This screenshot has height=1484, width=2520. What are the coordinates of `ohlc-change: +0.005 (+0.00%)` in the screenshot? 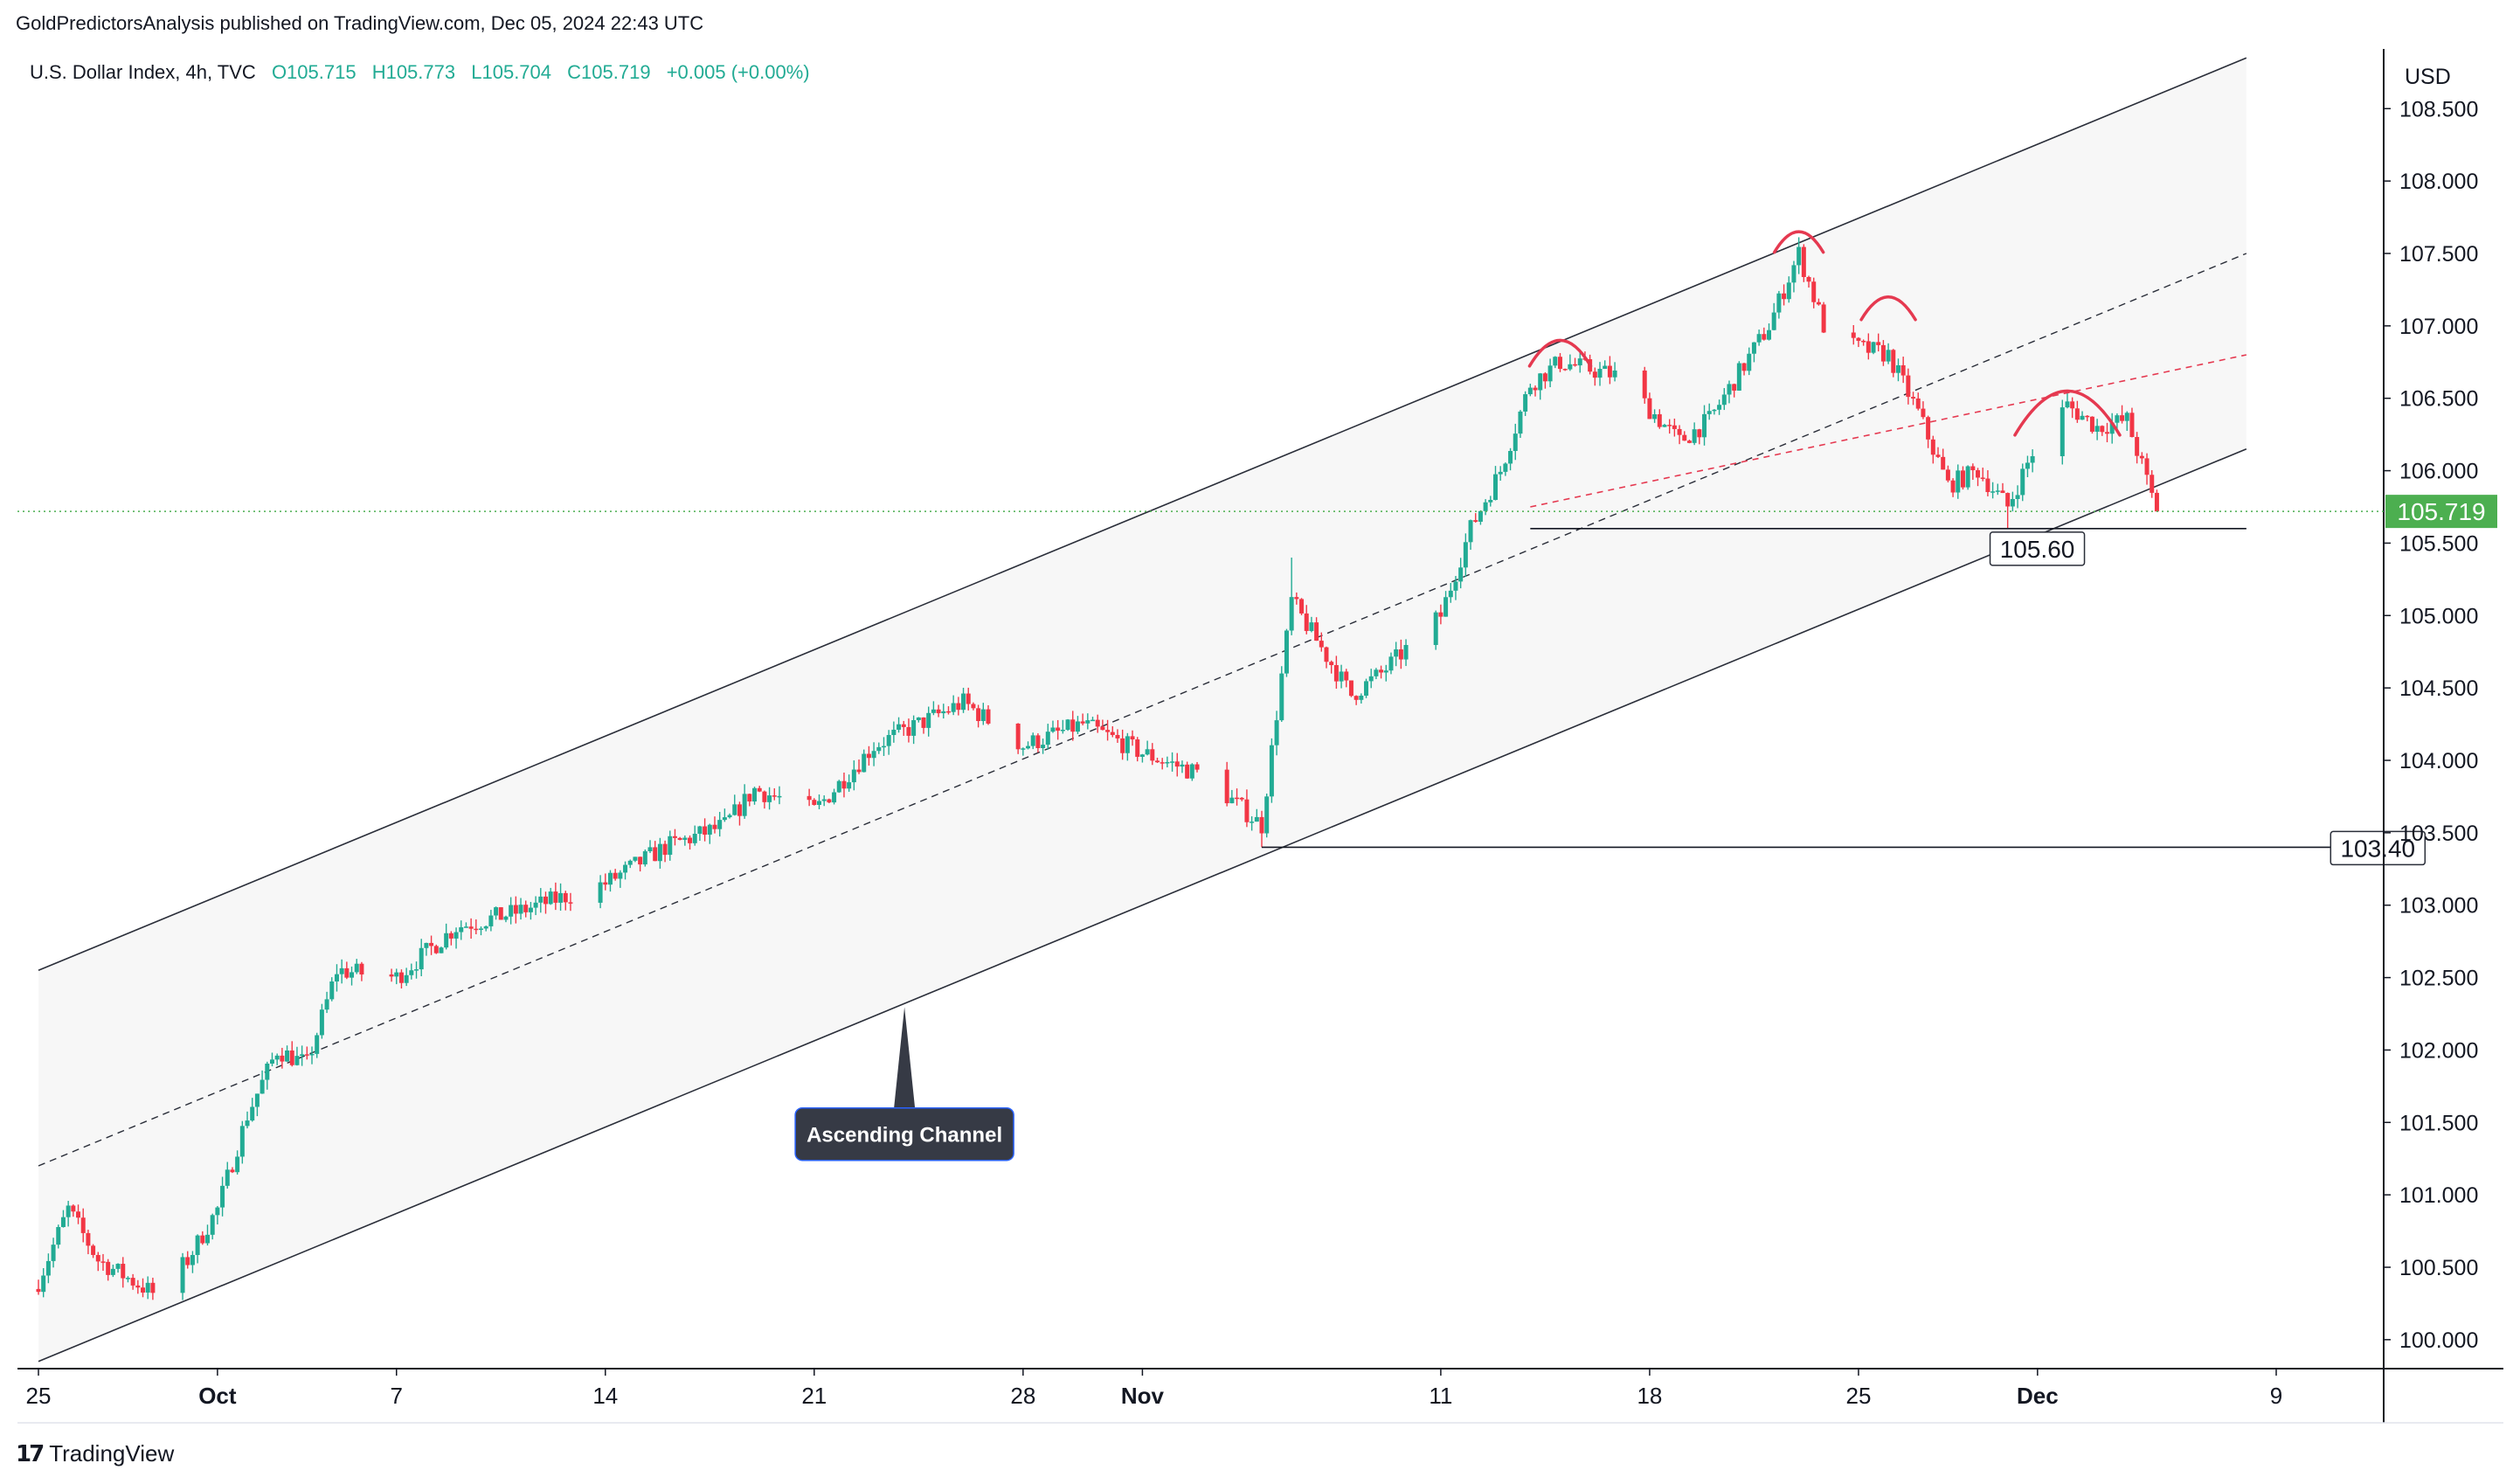 It's located at (738, 72).